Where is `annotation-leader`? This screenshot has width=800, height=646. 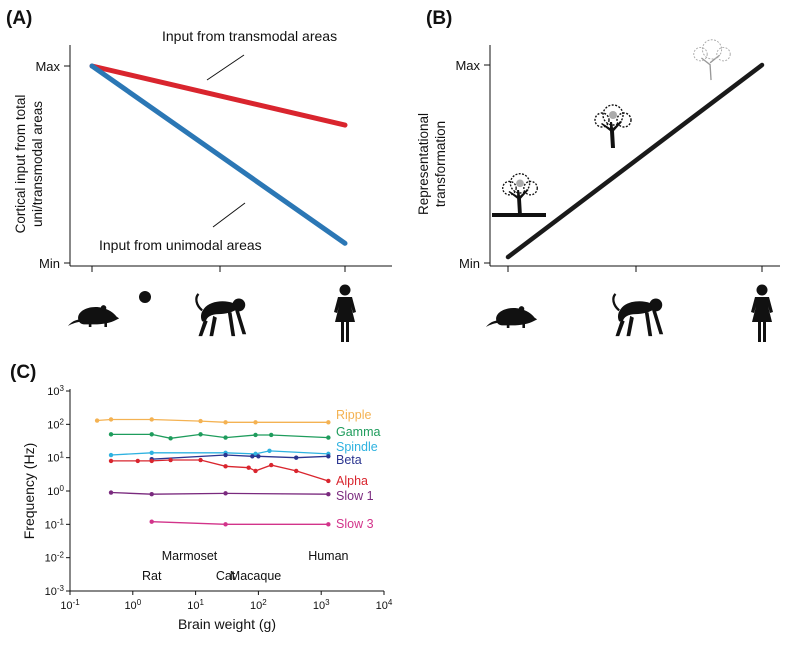 annotation-leader is located at coordinates (225, 67).